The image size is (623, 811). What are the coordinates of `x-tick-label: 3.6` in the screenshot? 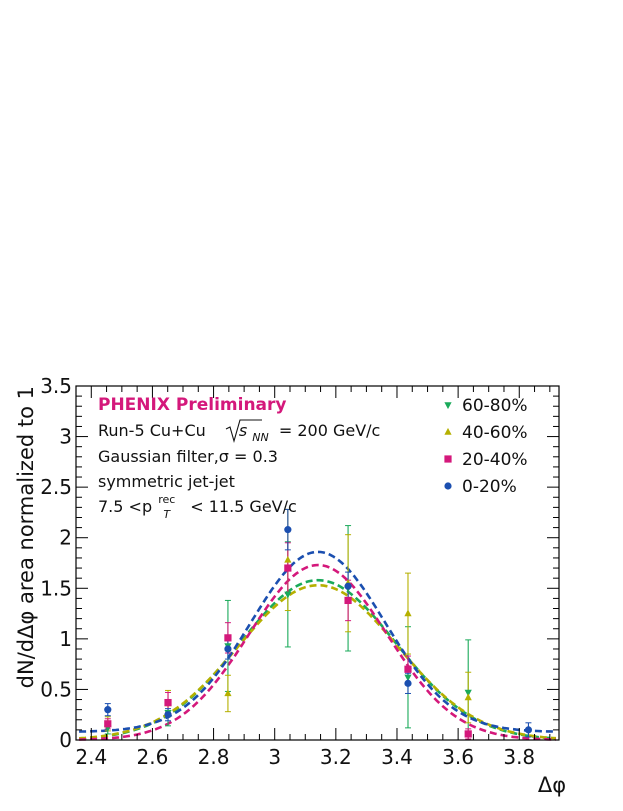 It's located at (458, 757).